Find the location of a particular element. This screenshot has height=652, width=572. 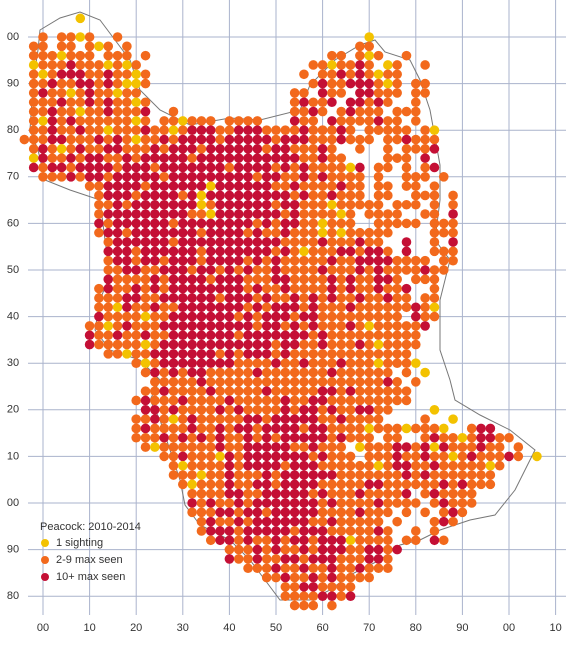

y-tick-label: 90 is located at coordinates (13, 550).